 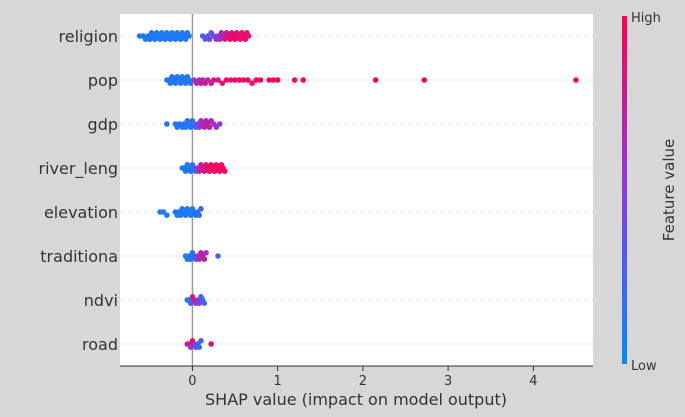 I want to click on x-tick-label: 2, so click(x=363, y=381).